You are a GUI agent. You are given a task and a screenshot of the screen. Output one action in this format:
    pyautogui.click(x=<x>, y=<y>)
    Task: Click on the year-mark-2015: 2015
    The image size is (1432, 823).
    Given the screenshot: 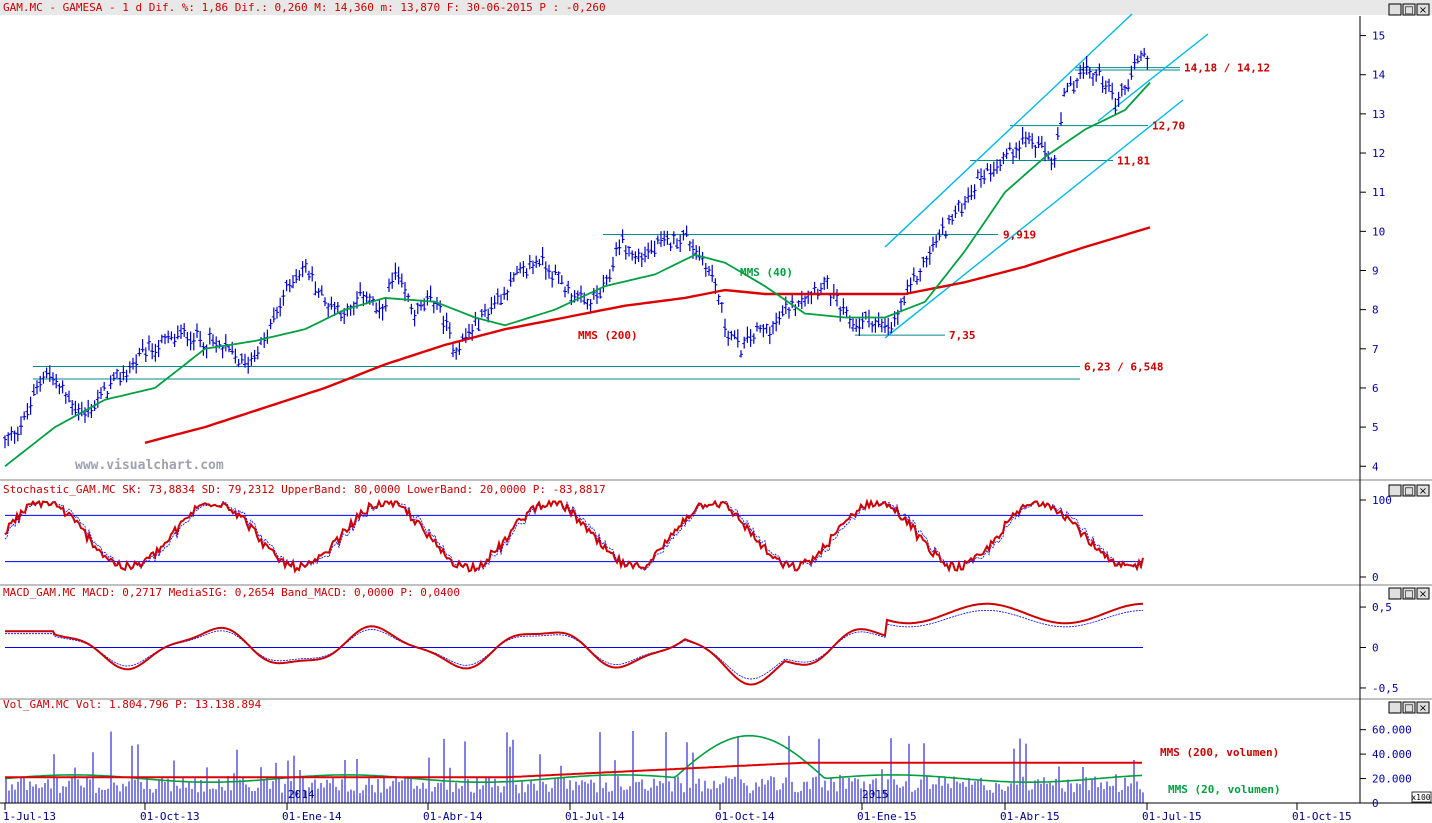 What is the action you would take?
    pyautogui.click(x=875, y=794)
    